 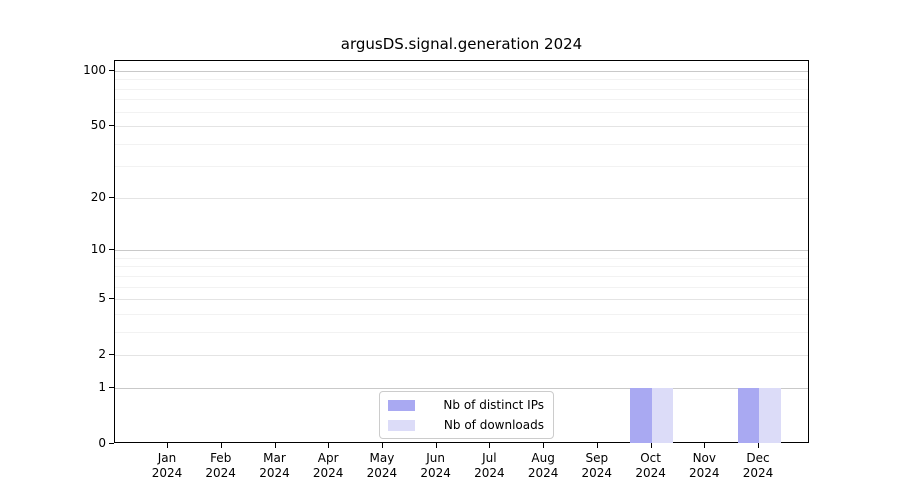 I want to click on x-tick-label: Aug 2024, so click(x=543, y=465).